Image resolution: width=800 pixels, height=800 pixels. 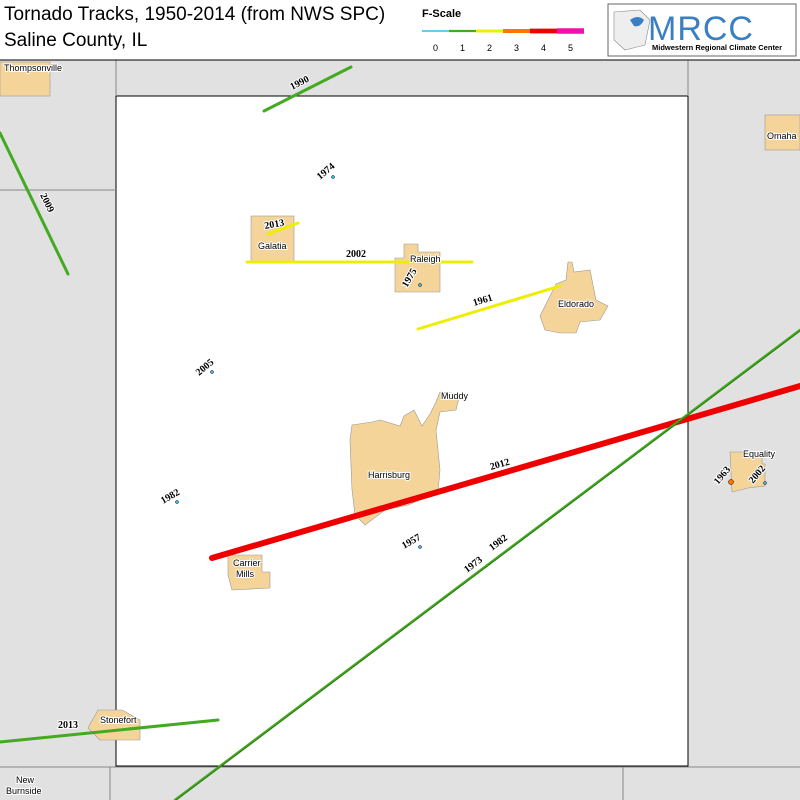 What do you see at coordinates (24, 785) in the screenshot?
I see `label-new-burnside: New Burnside` at bounding box center [24, 785].